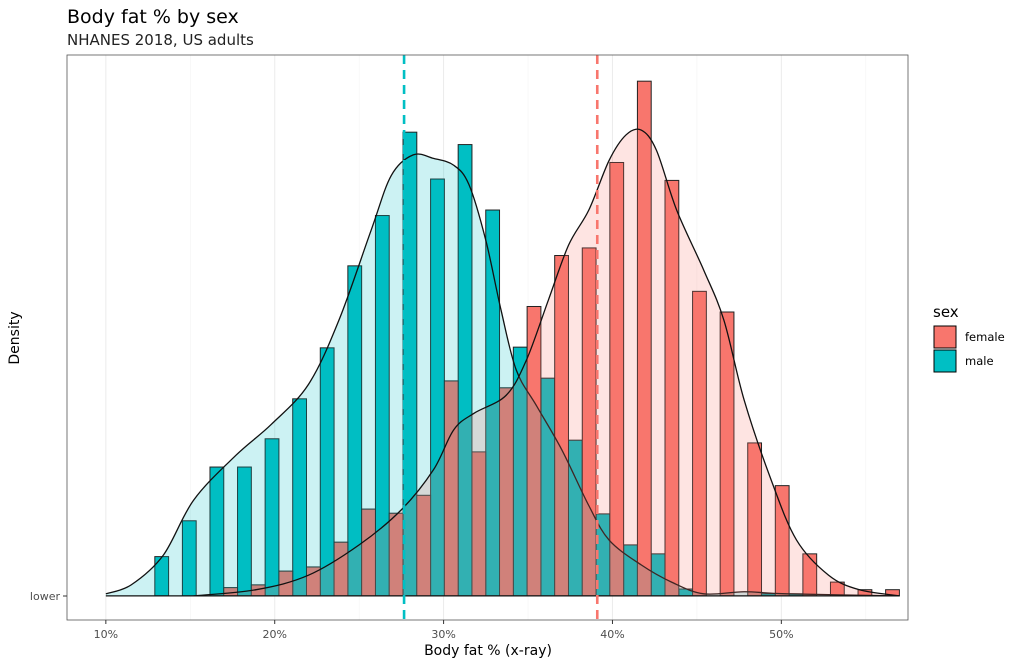 This screenshot has height=670, width=1024. What do you see at coordinates (945, 337) in the screenshot?
I see `legend-swatch-female` at bounding box center [945, 337].